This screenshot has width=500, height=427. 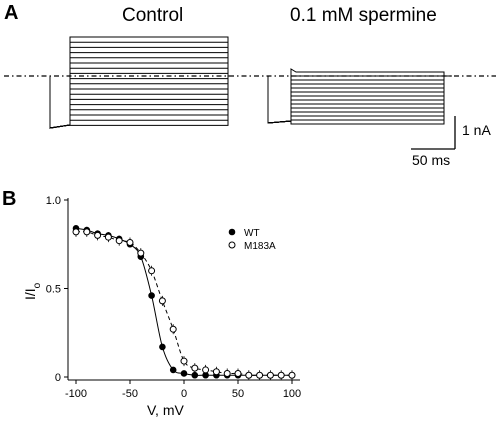 I want to click on scale-bar: 1 nA 50 ms, so click(x=451, y=142).